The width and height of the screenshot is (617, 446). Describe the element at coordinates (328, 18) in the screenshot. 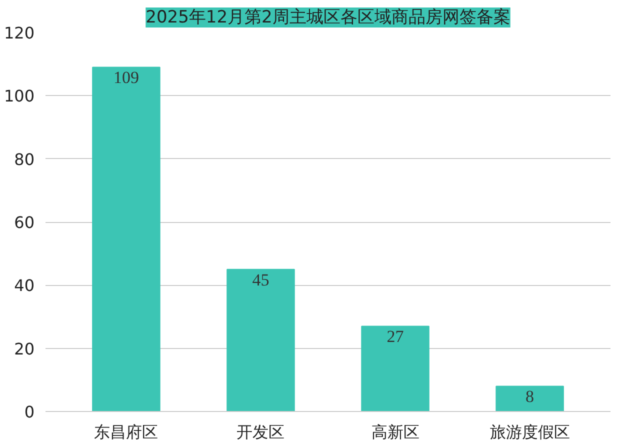

I see `chart-title: 2025年12月第2周主城区各区域商品房网签备案` at that location.